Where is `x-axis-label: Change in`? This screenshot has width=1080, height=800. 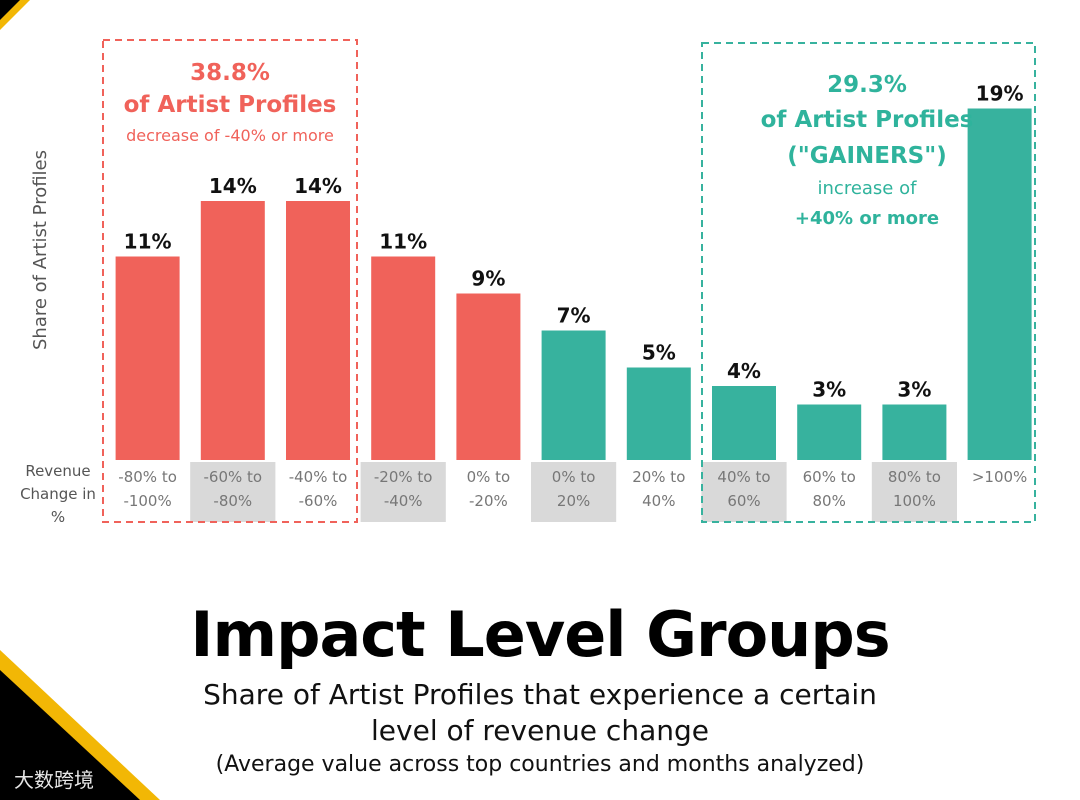
x-axis-label: Change in is located at coordinates (58, 494).